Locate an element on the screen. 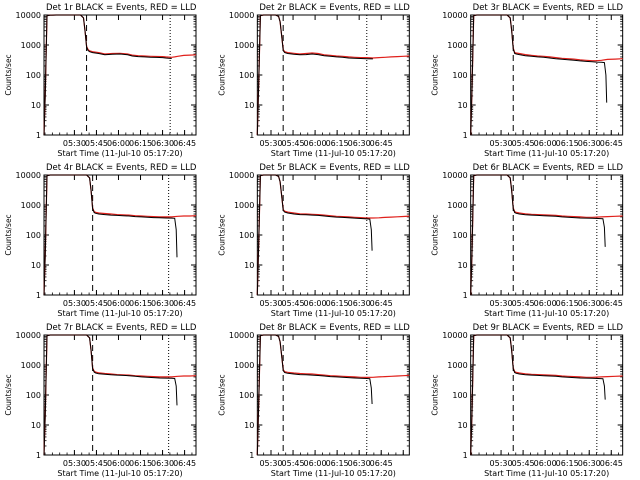 The width and height of the screenshot is (640, 480). panel-title: Det 5r BLACK = Events, RED = LLD is located at coordinates (334, 168).